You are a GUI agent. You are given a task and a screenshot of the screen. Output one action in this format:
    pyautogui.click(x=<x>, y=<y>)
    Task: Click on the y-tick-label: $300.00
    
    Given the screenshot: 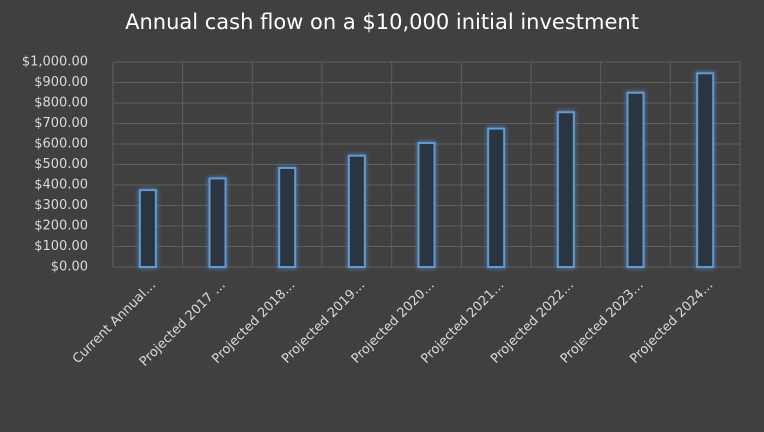 What is the action you would take?
    pyautogui.click(x=61, y=205)
    